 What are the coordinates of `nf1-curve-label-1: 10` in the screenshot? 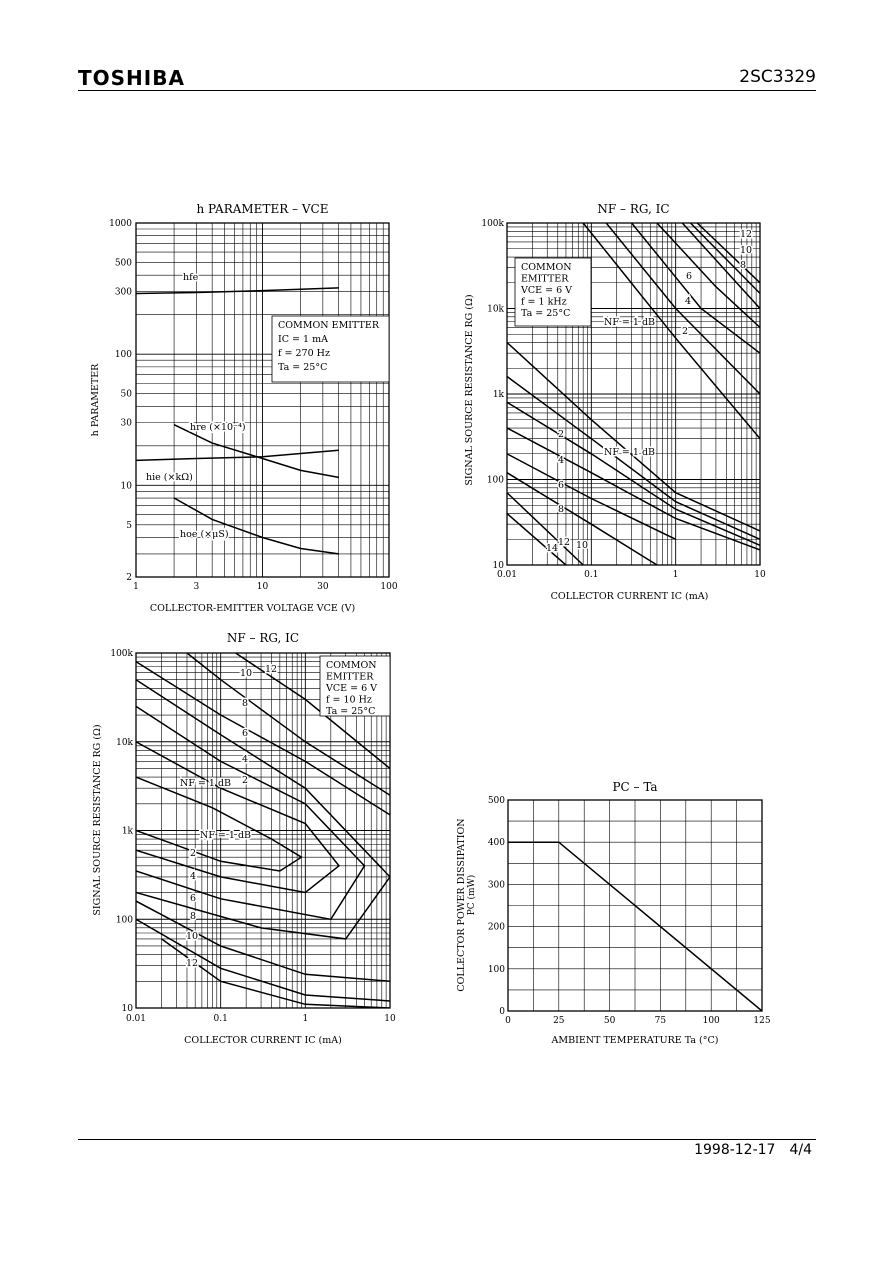 It's located at (746, 250).